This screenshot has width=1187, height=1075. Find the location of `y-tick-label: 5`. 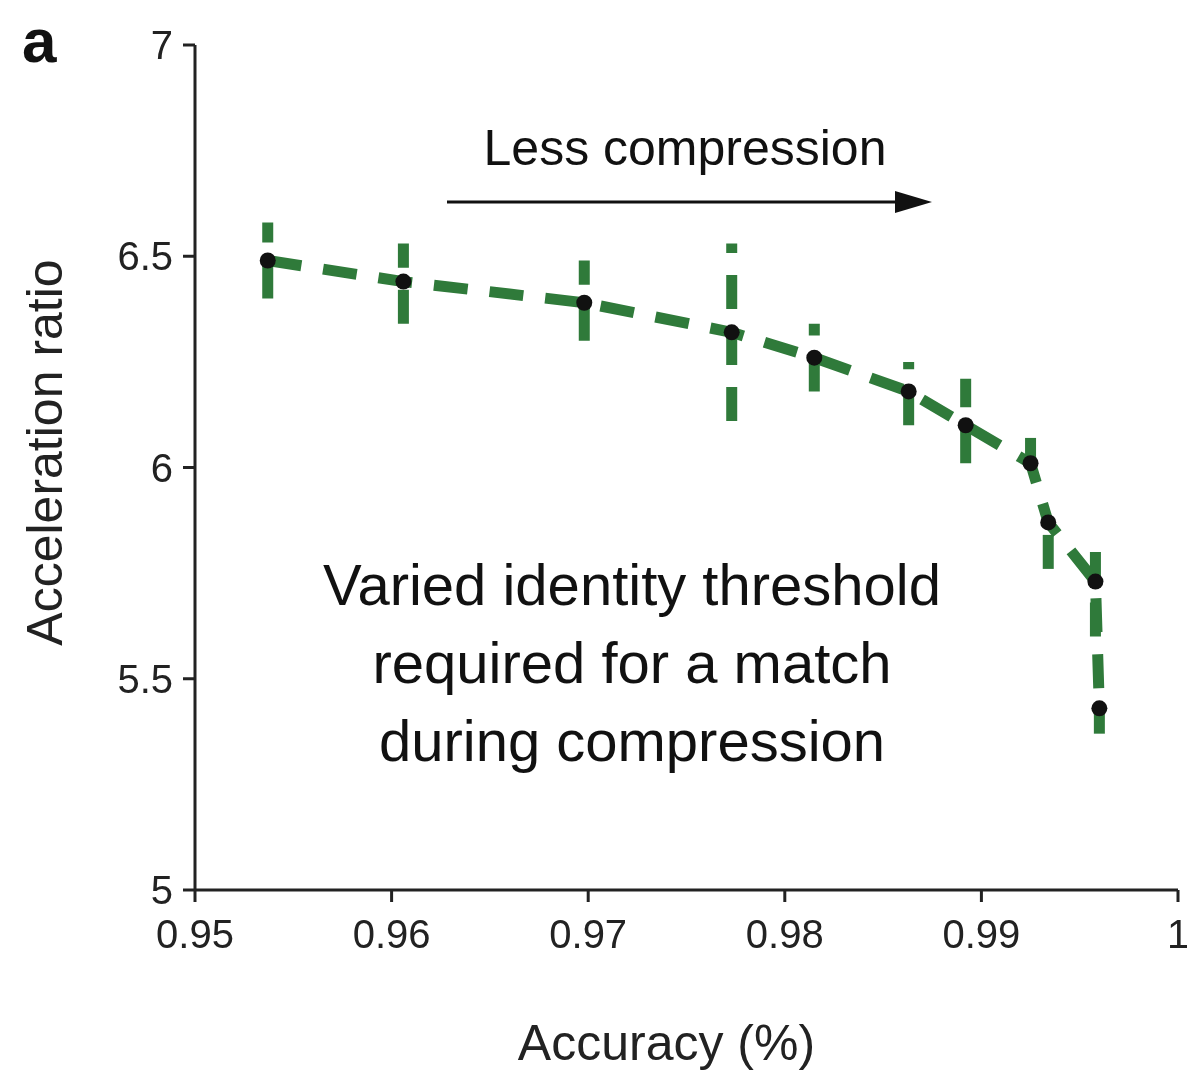

y-tick-label: 5 is located at coordinates (161, 890).